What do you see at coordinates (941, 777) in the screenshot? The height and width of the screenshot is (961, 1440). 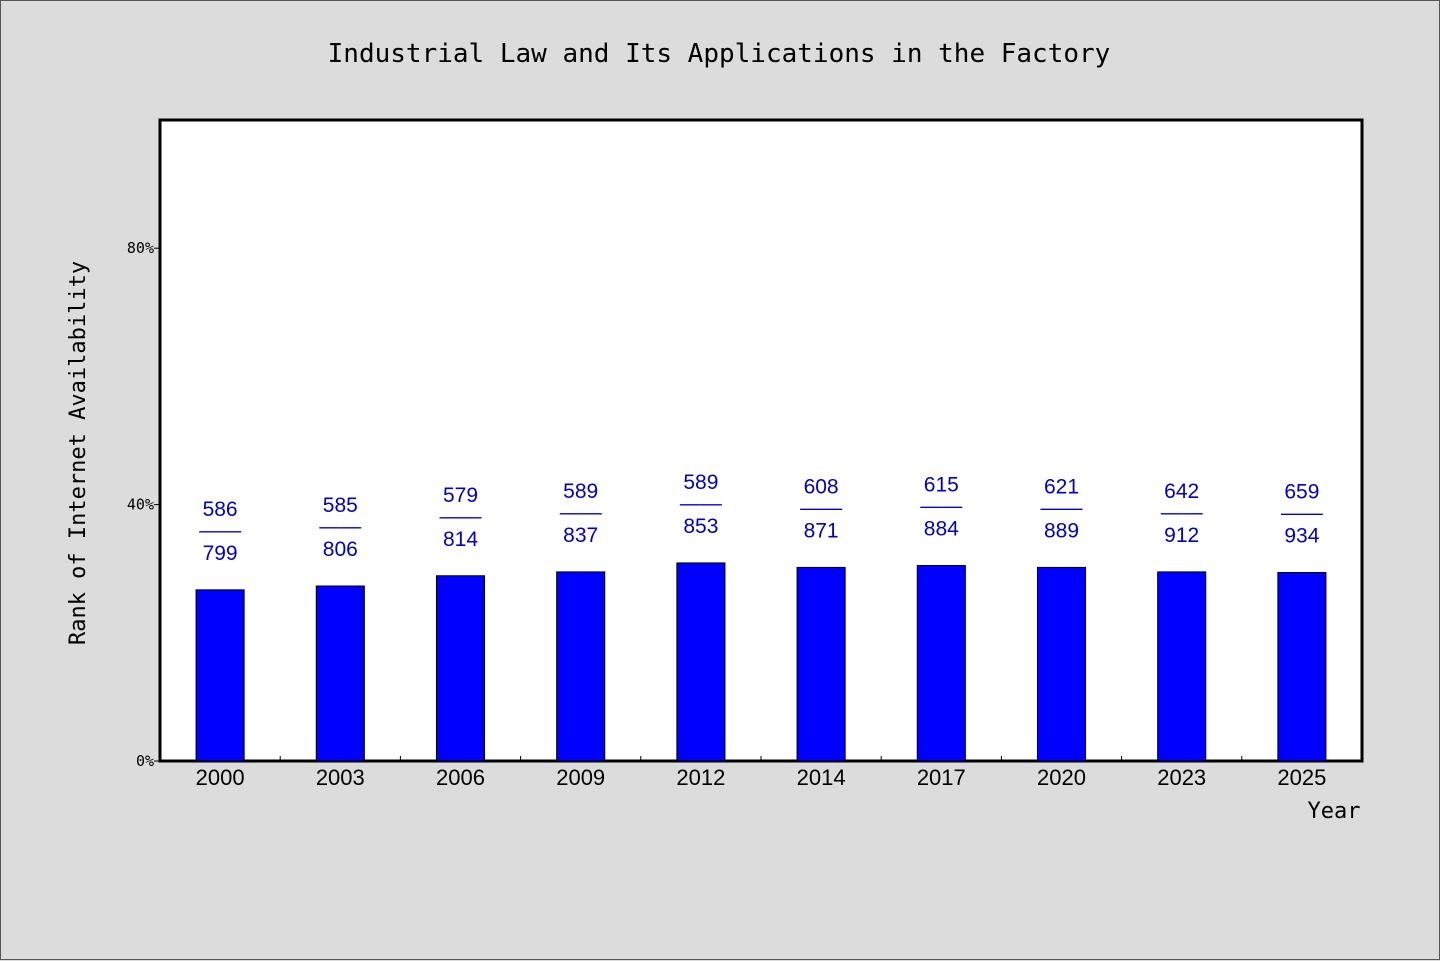 I see `x-tick-label: 2017` at bounding box center [941, 777].